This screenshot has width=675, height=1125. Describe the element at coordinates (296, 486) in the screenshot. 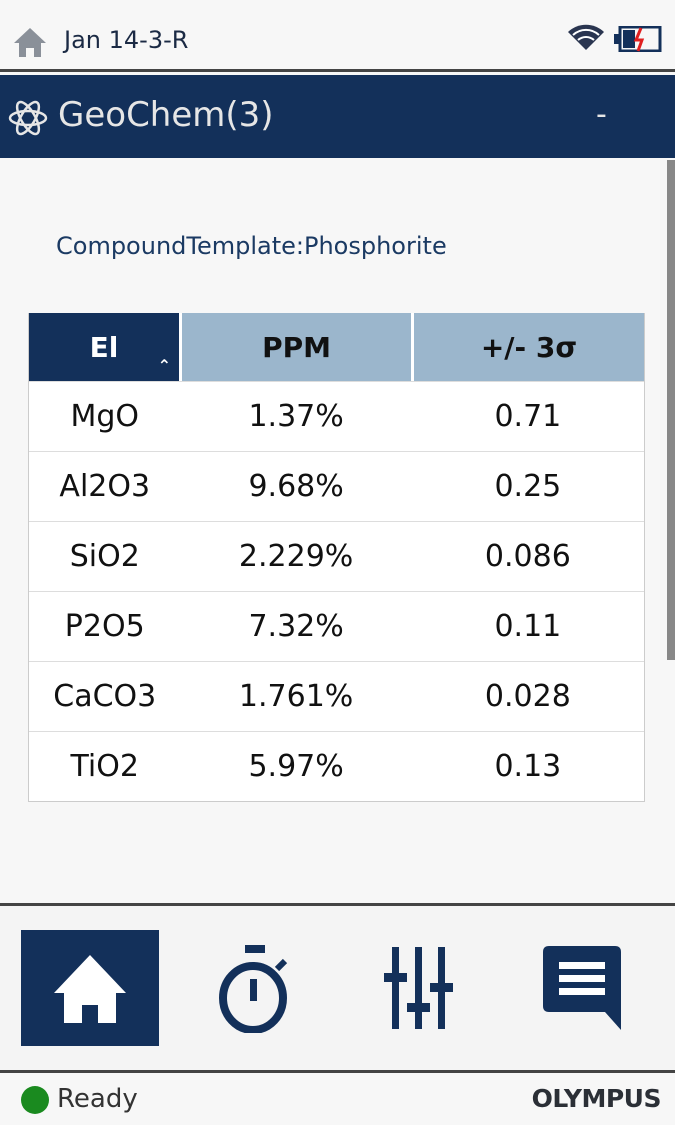

I see `ppm-cell: 9.68%` at that location.